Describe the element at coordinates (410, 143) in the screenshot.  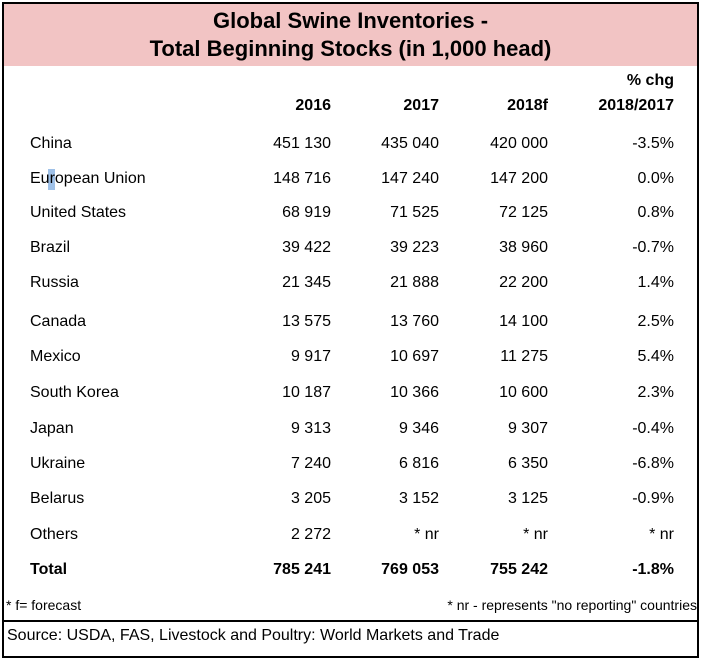
I see `value-2017-cell: 435 040` at that location.